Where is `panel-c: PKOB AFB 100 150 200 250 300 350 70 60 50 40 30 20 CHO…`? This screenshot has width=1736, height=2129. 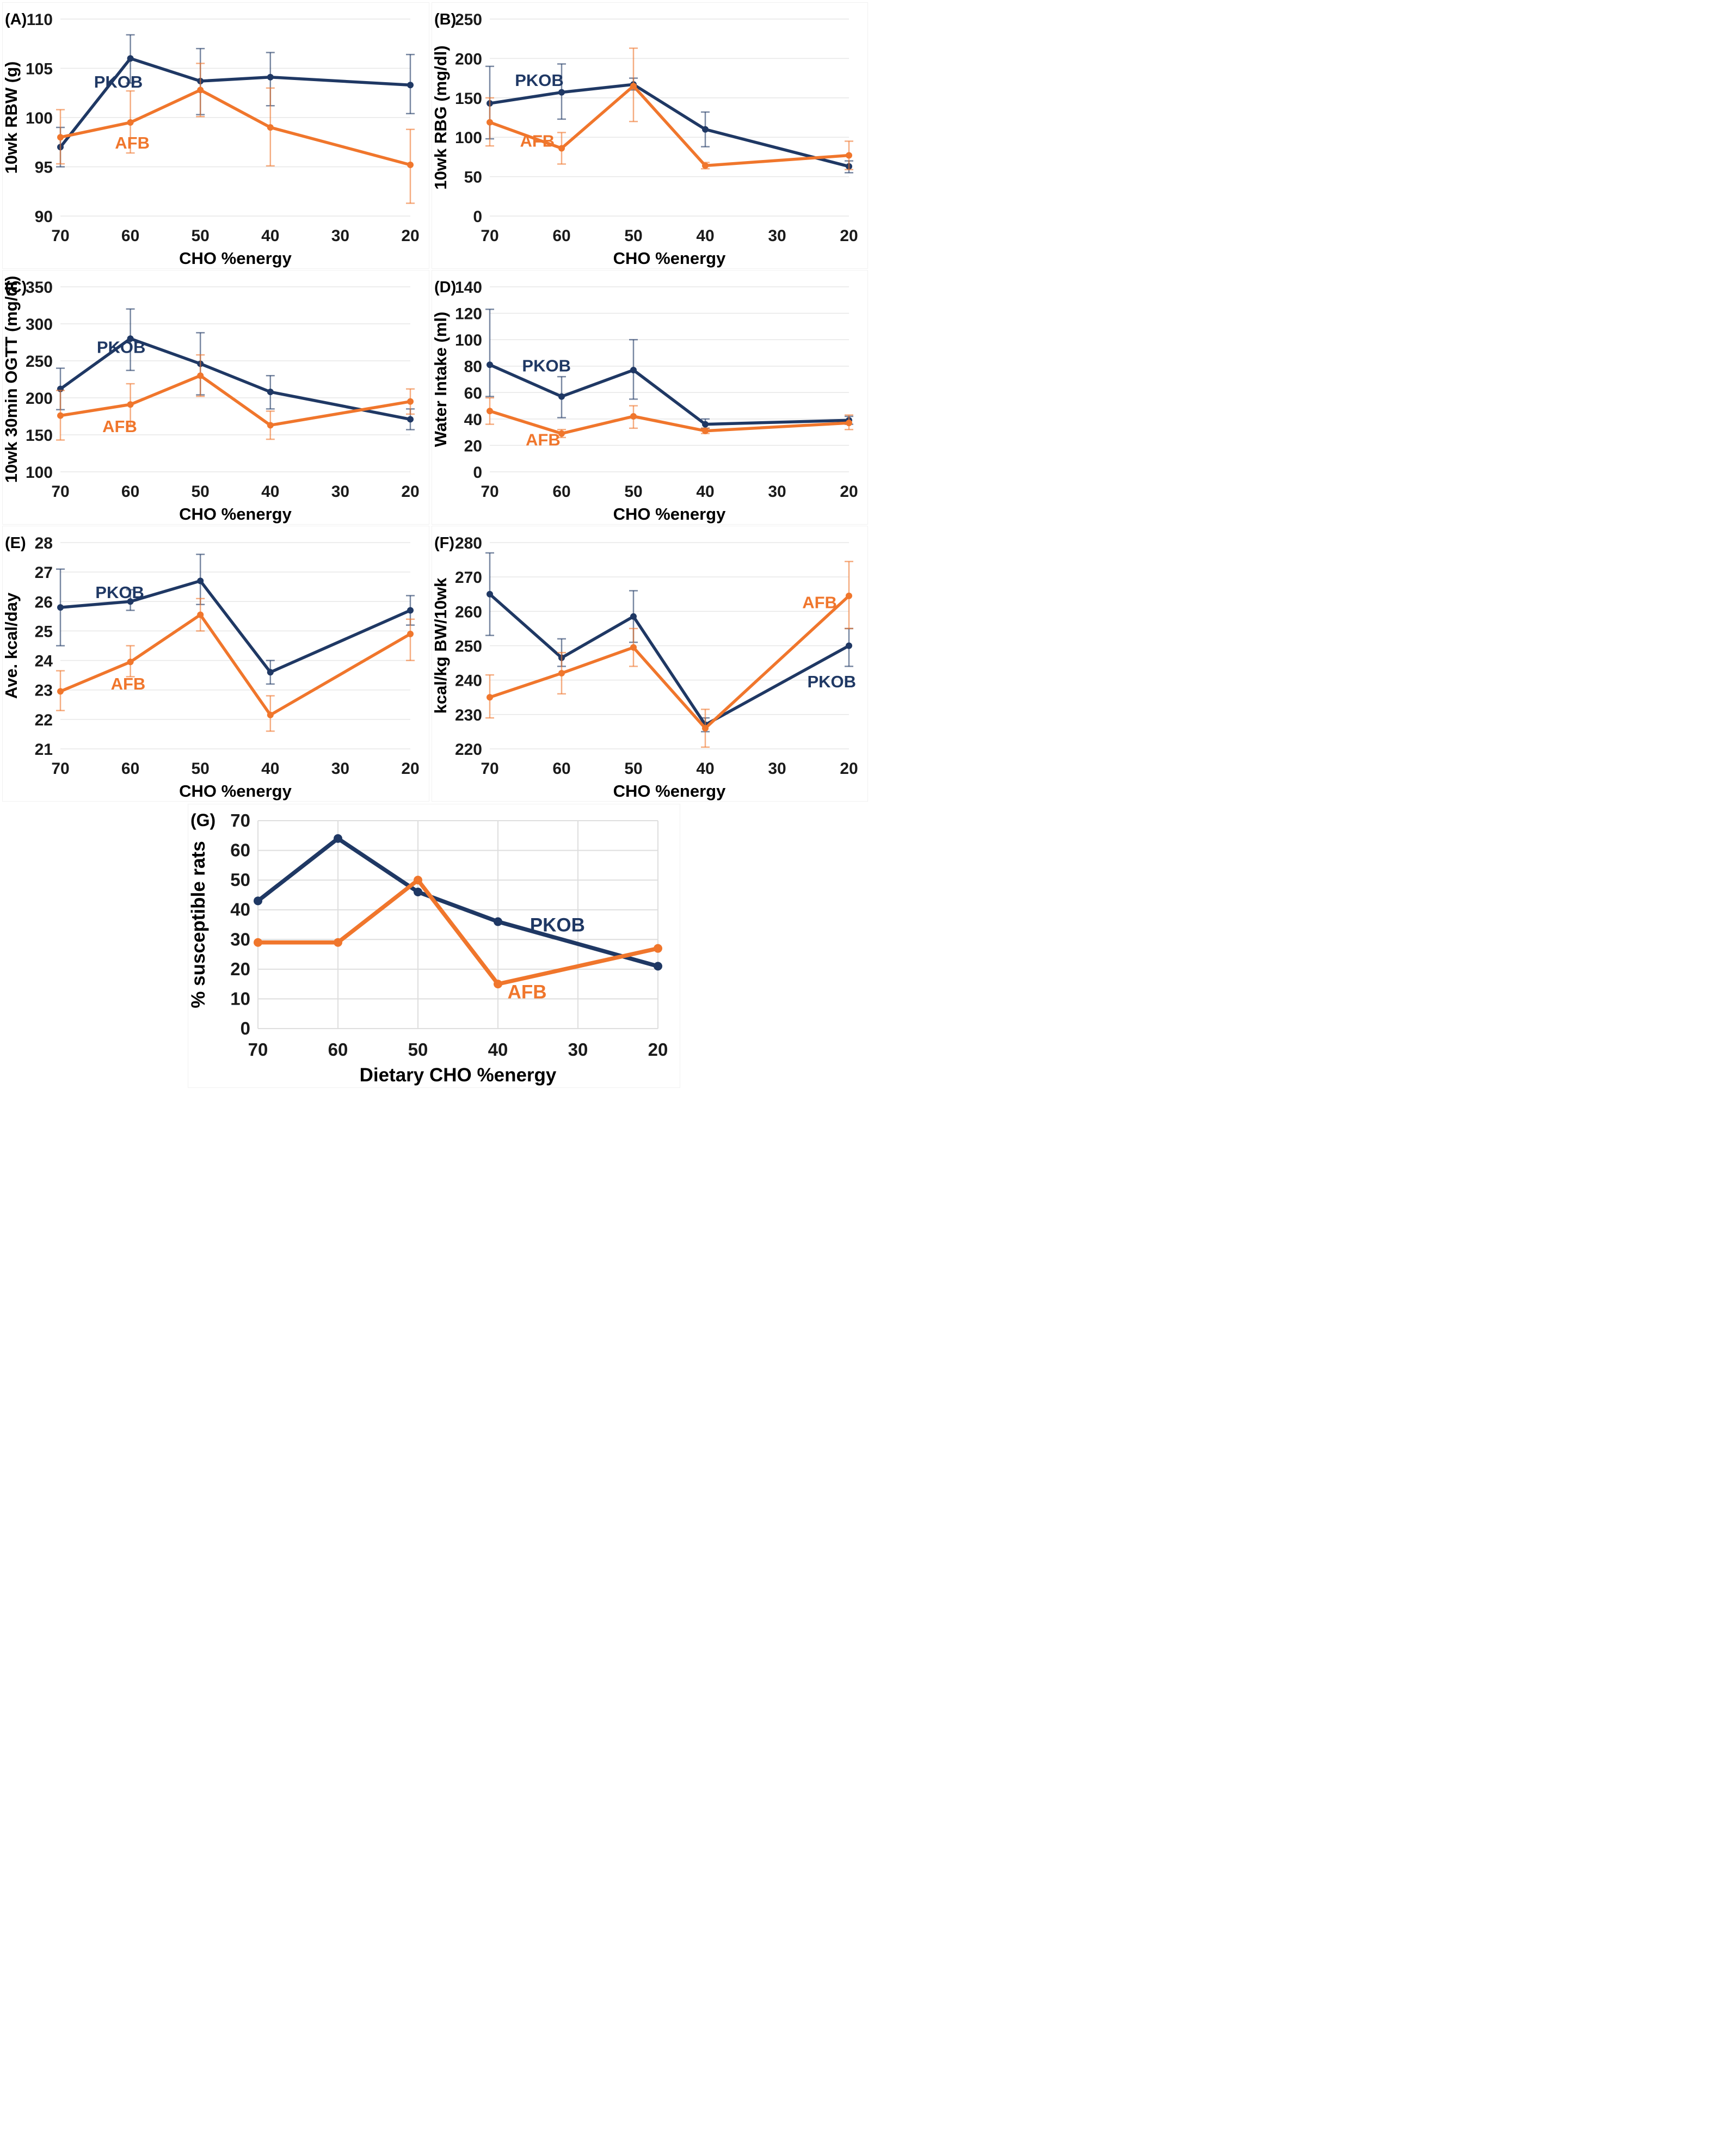
panel-c: PKOB AFB 100 150 200 250 300 350 70 60 50 40 30 20 CHO… is located at coordinates (215, 397).